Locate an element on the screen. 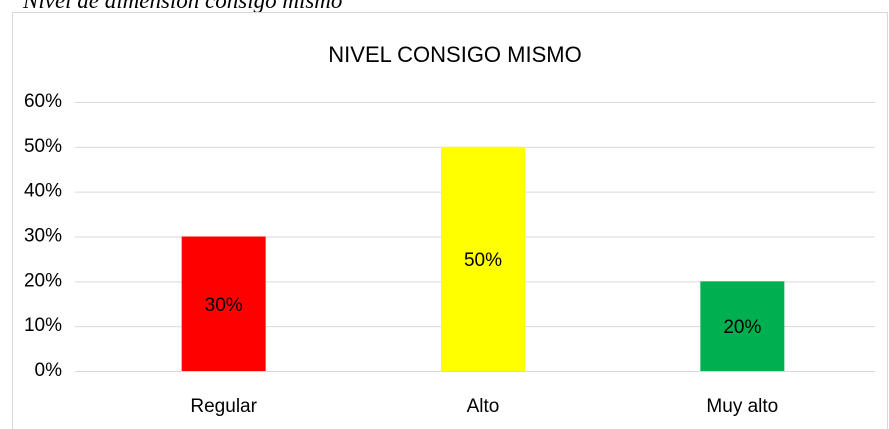 This screenshot has height=429, width=889. value-label: 20% is located at coordinates (742, 327).